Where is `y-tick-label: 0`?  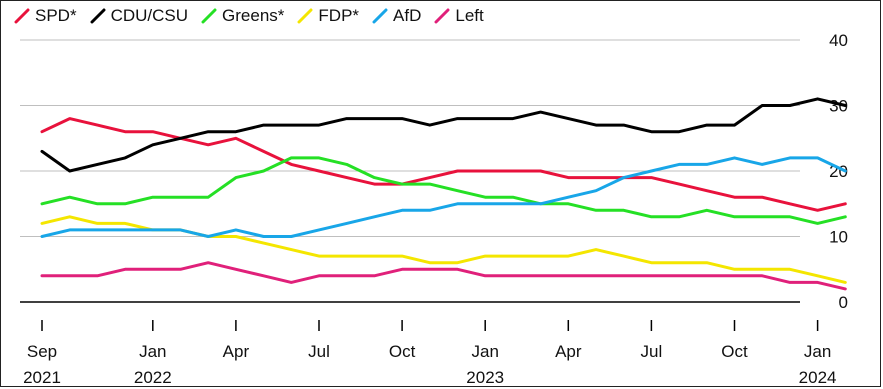 y-tick-label: 0 is located at coordinates (843, 302).